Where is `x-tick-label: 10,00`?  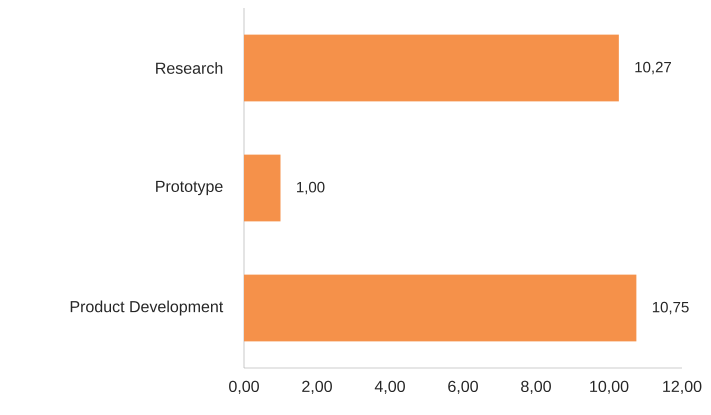
x-tick-label: 10,00 is located at coordinates (609, 387).